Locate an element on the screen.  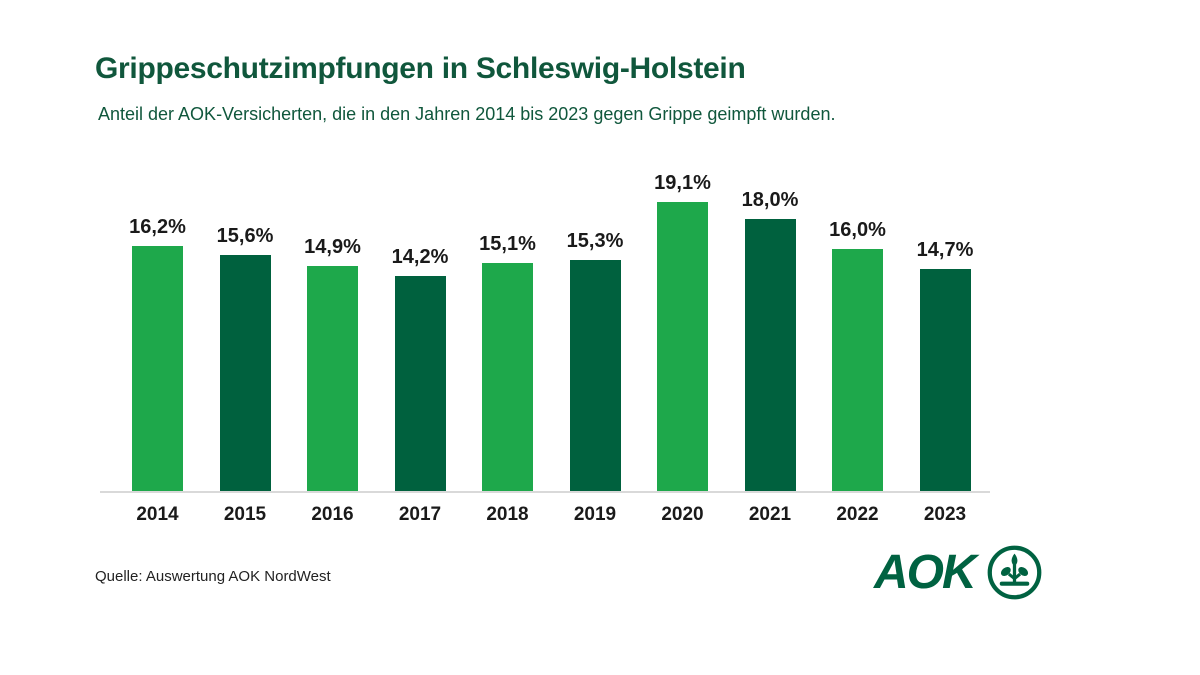
x-axis-label: 2022 is located at coordinates (857, 514).